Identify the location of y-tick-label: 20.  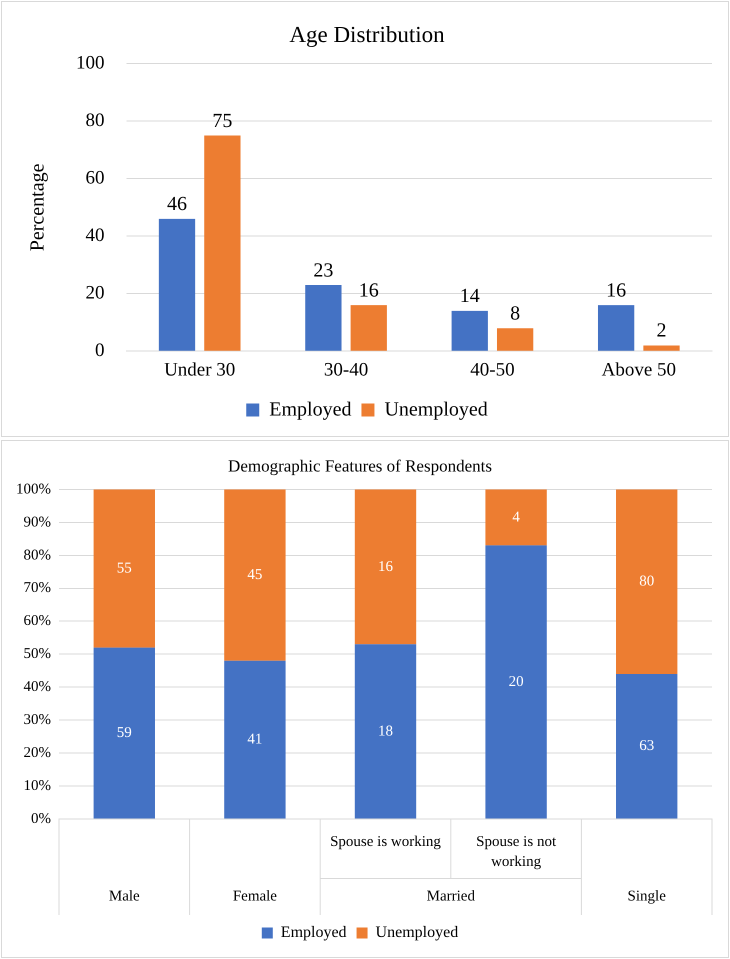
(95, 293).